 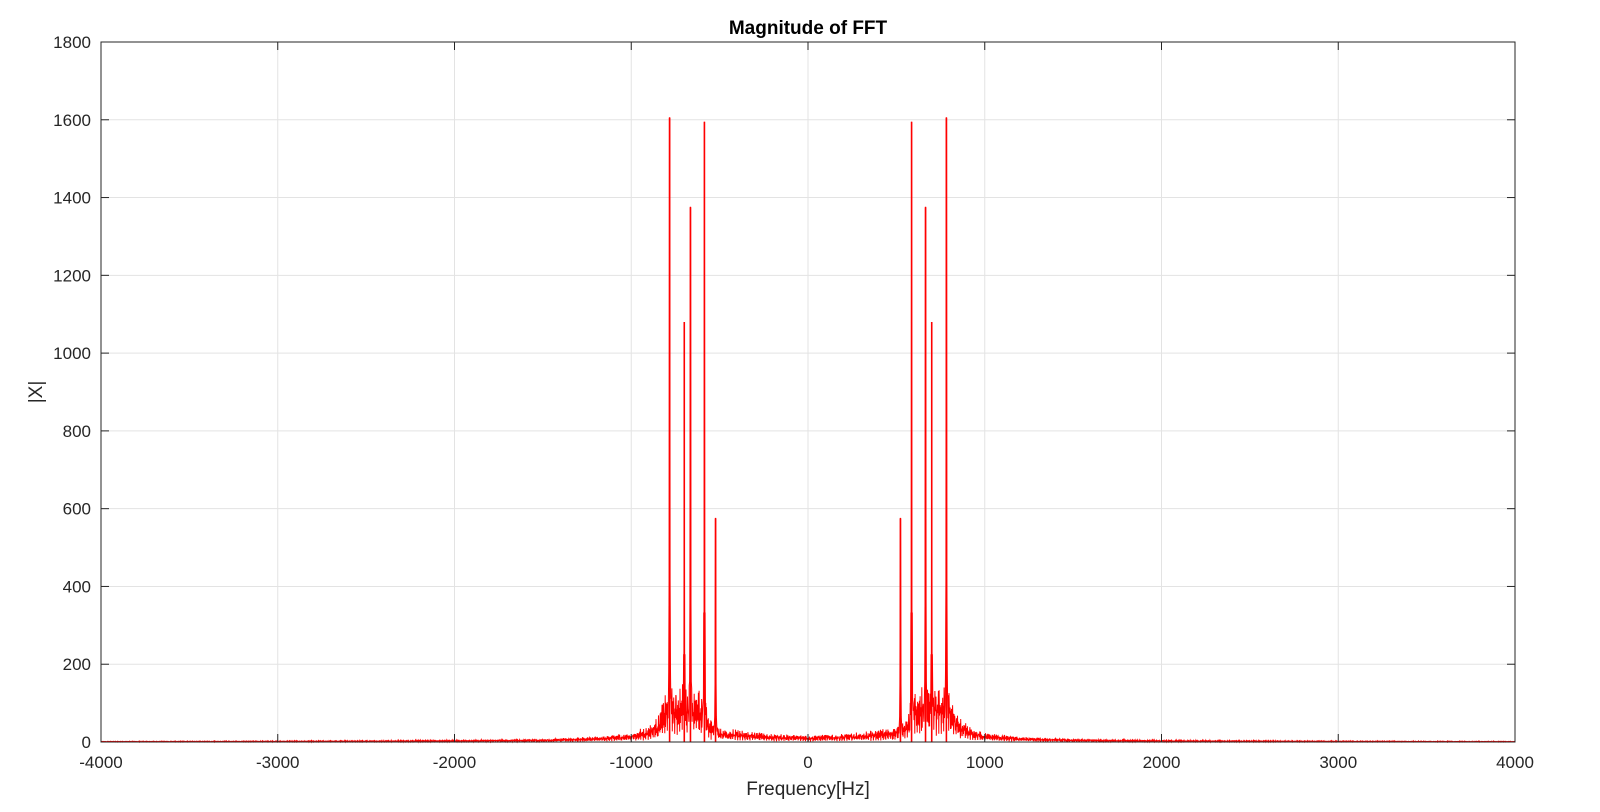 I want to click on x-tick-label: 4000, so click(x=1515, y=762).